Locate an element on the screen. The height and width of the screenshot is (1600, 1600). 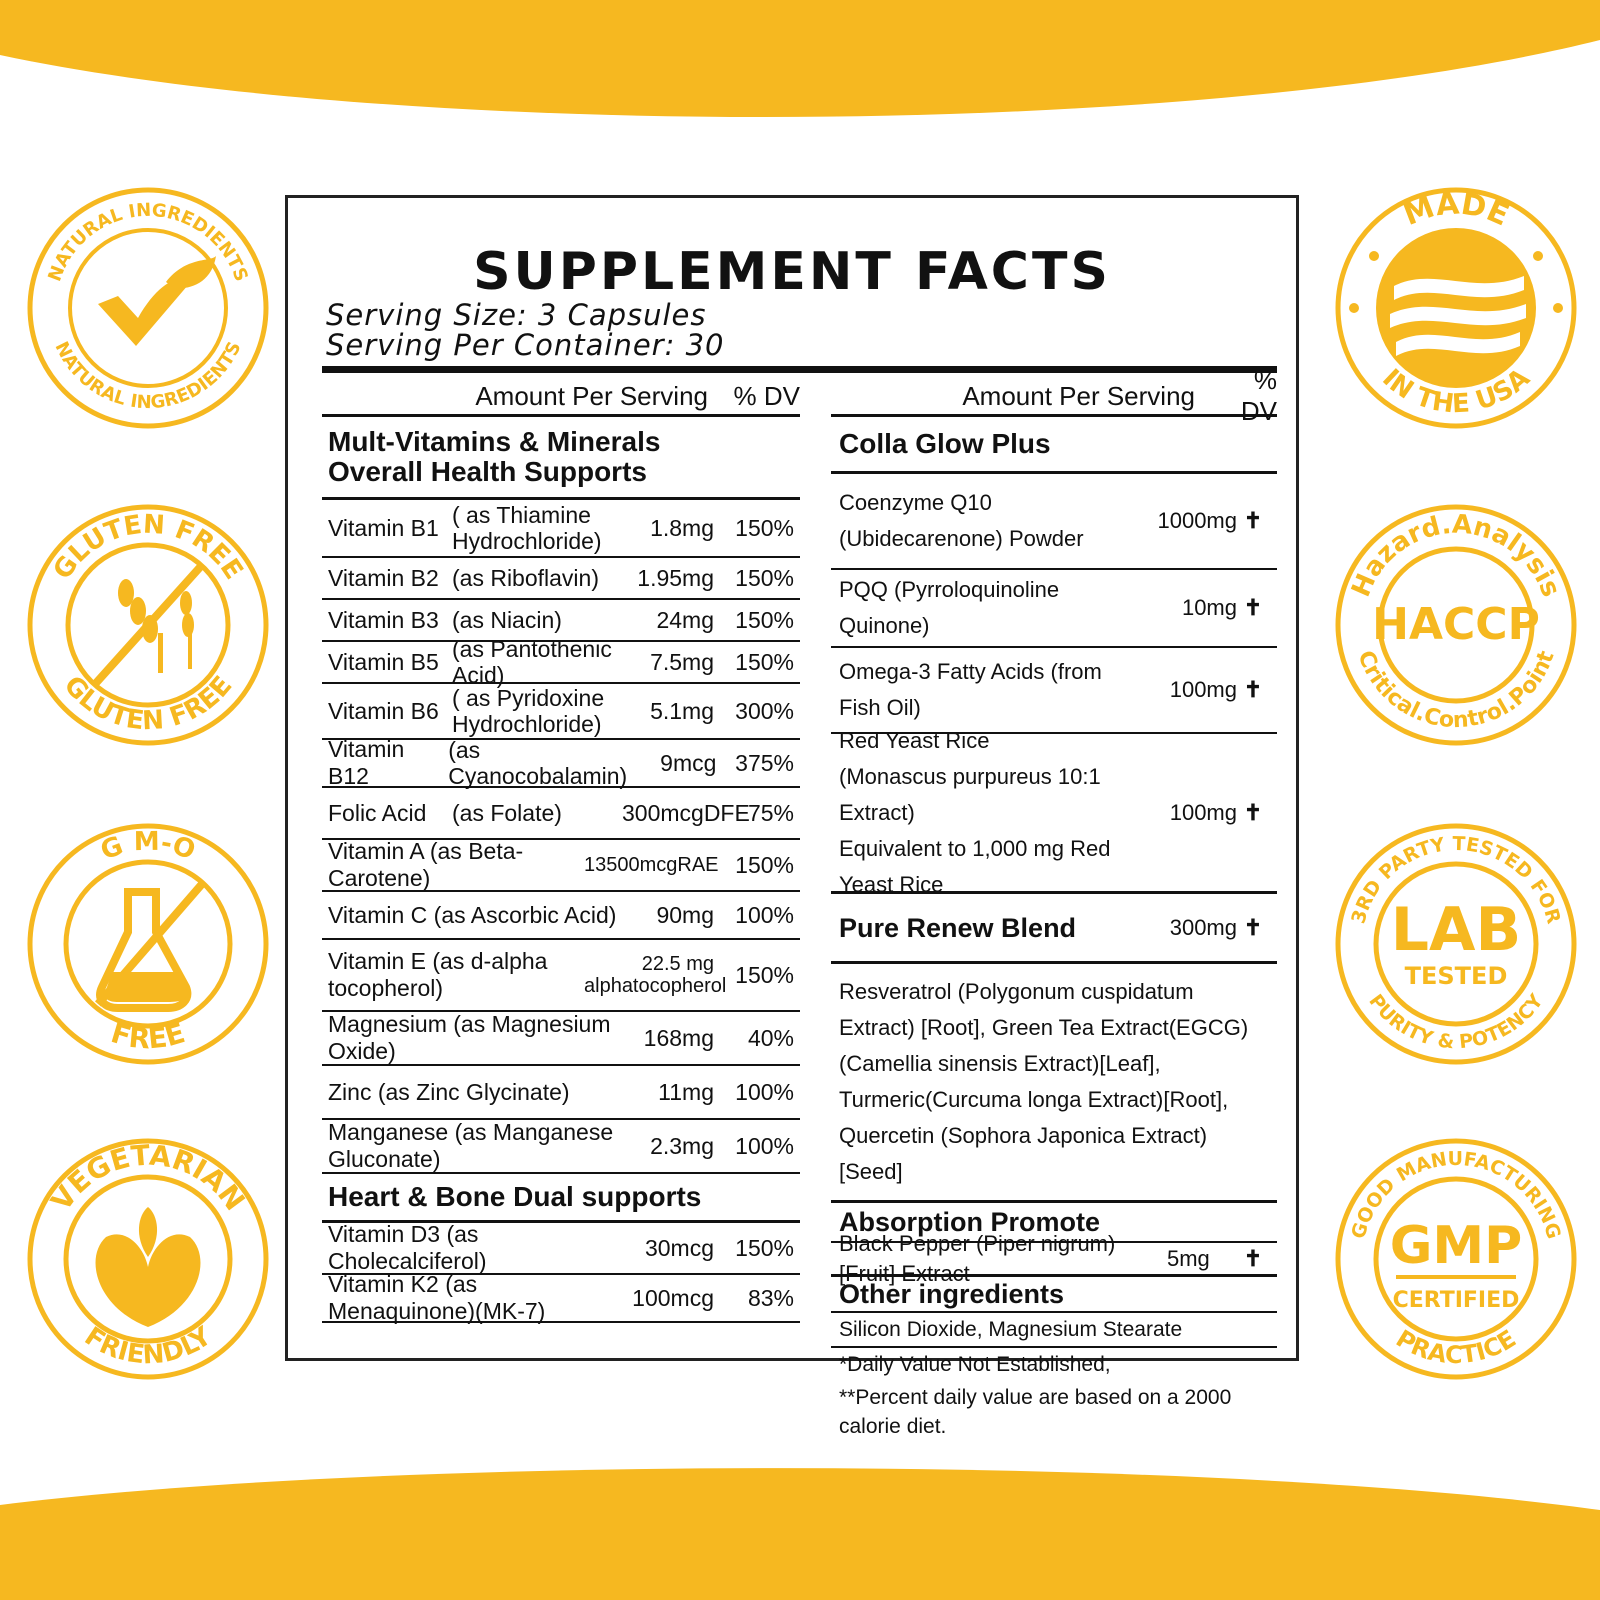
vegetarian-friendly-badge: VEGETARIAN FRIENDLY is located at coordinates (148, 1259).